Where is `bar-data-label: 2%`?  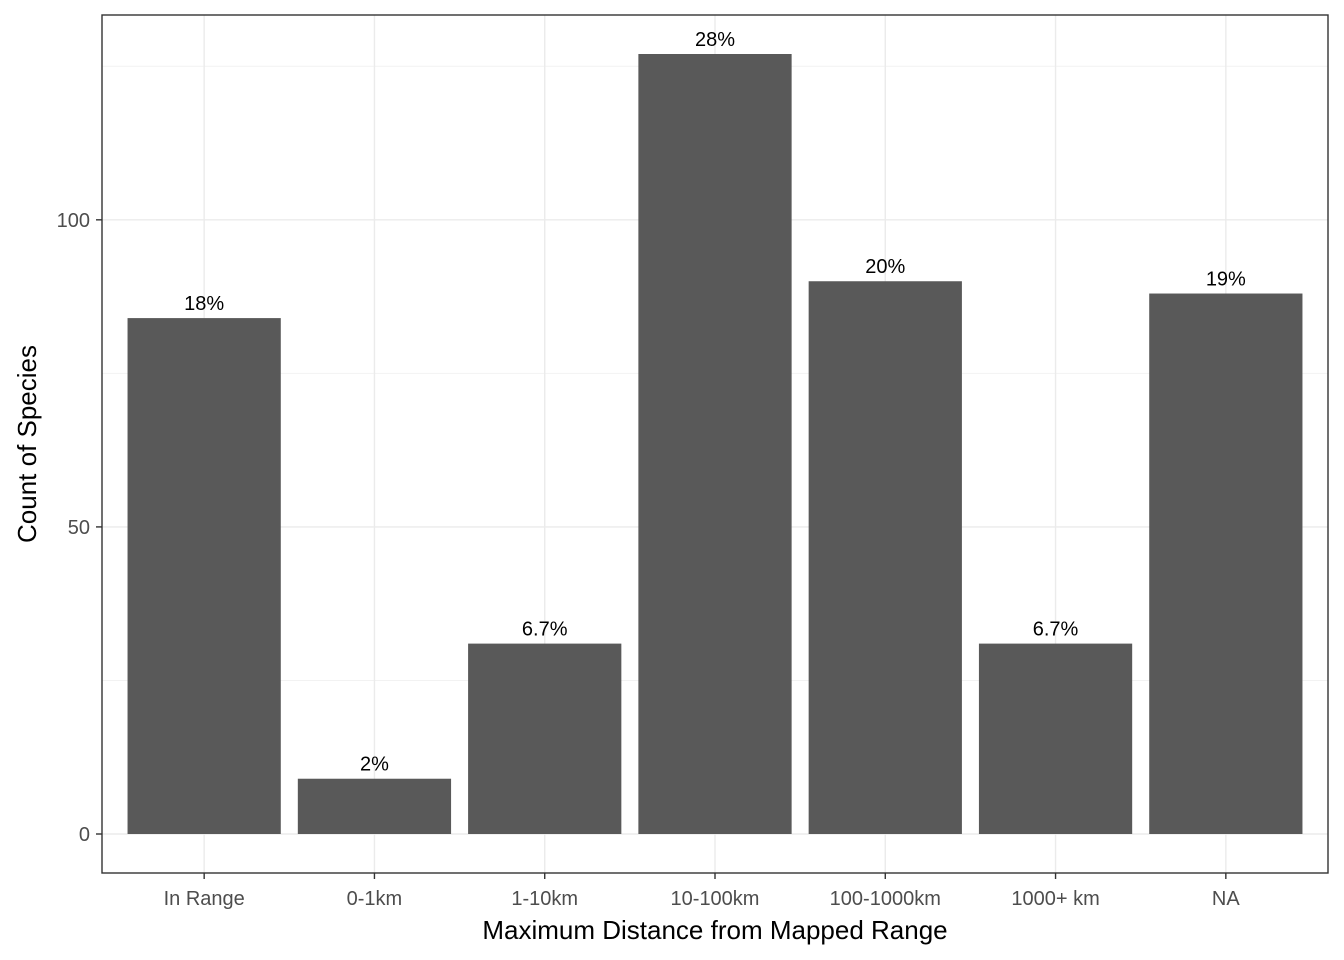 bar-data-label: 2% is located at coordinates (374, 765).